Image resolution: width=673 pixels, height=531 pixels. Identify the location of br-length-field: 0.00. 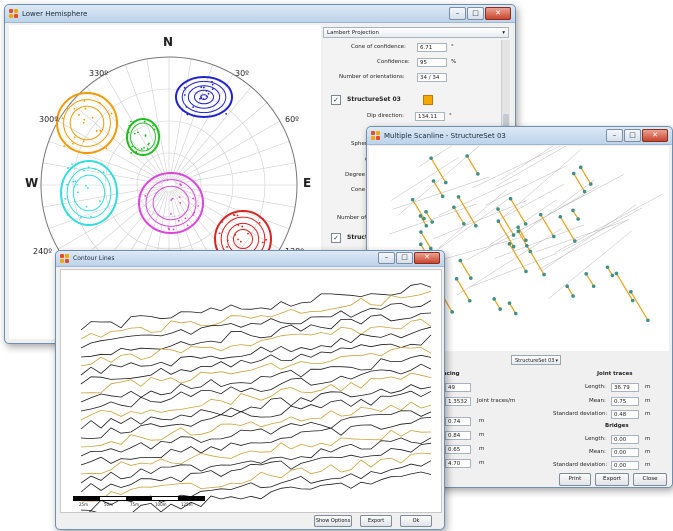
(625, 439).